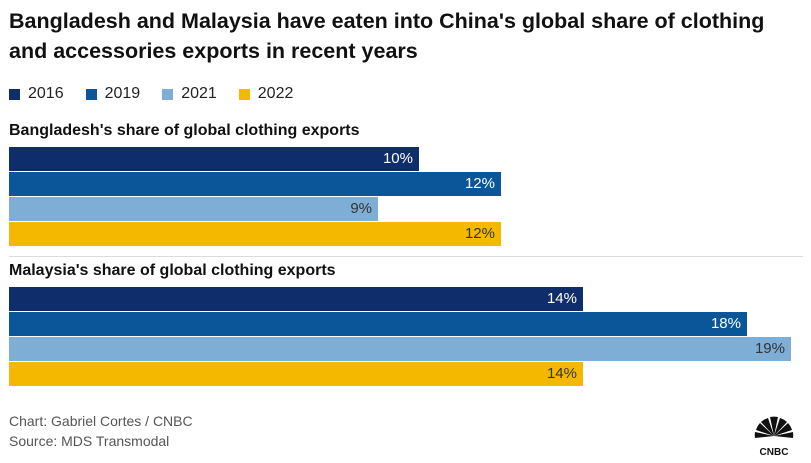 The height and width of the screenshot is (463, 811). What do you see at coordinates (214, 159) in the screenshot?
I see `bar-2016: 10%` at bounding box center [214, 159].